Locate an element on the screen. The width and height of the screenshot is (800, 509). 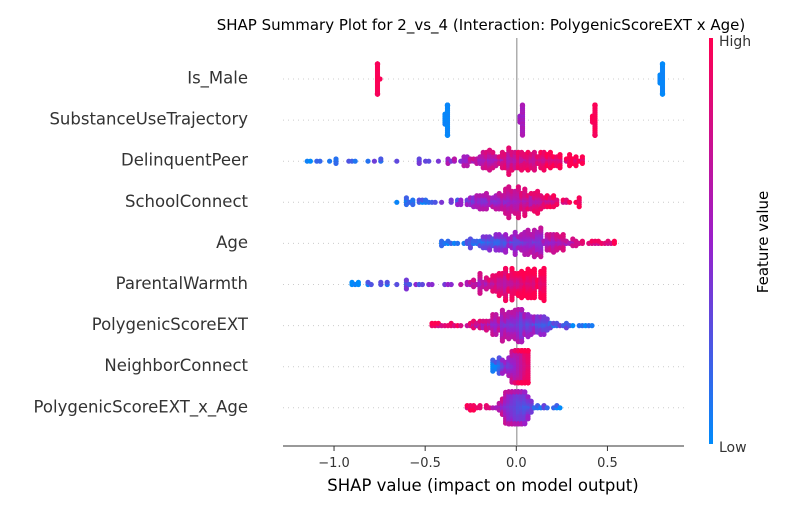
colorbar is located at coordinates (711, 241).